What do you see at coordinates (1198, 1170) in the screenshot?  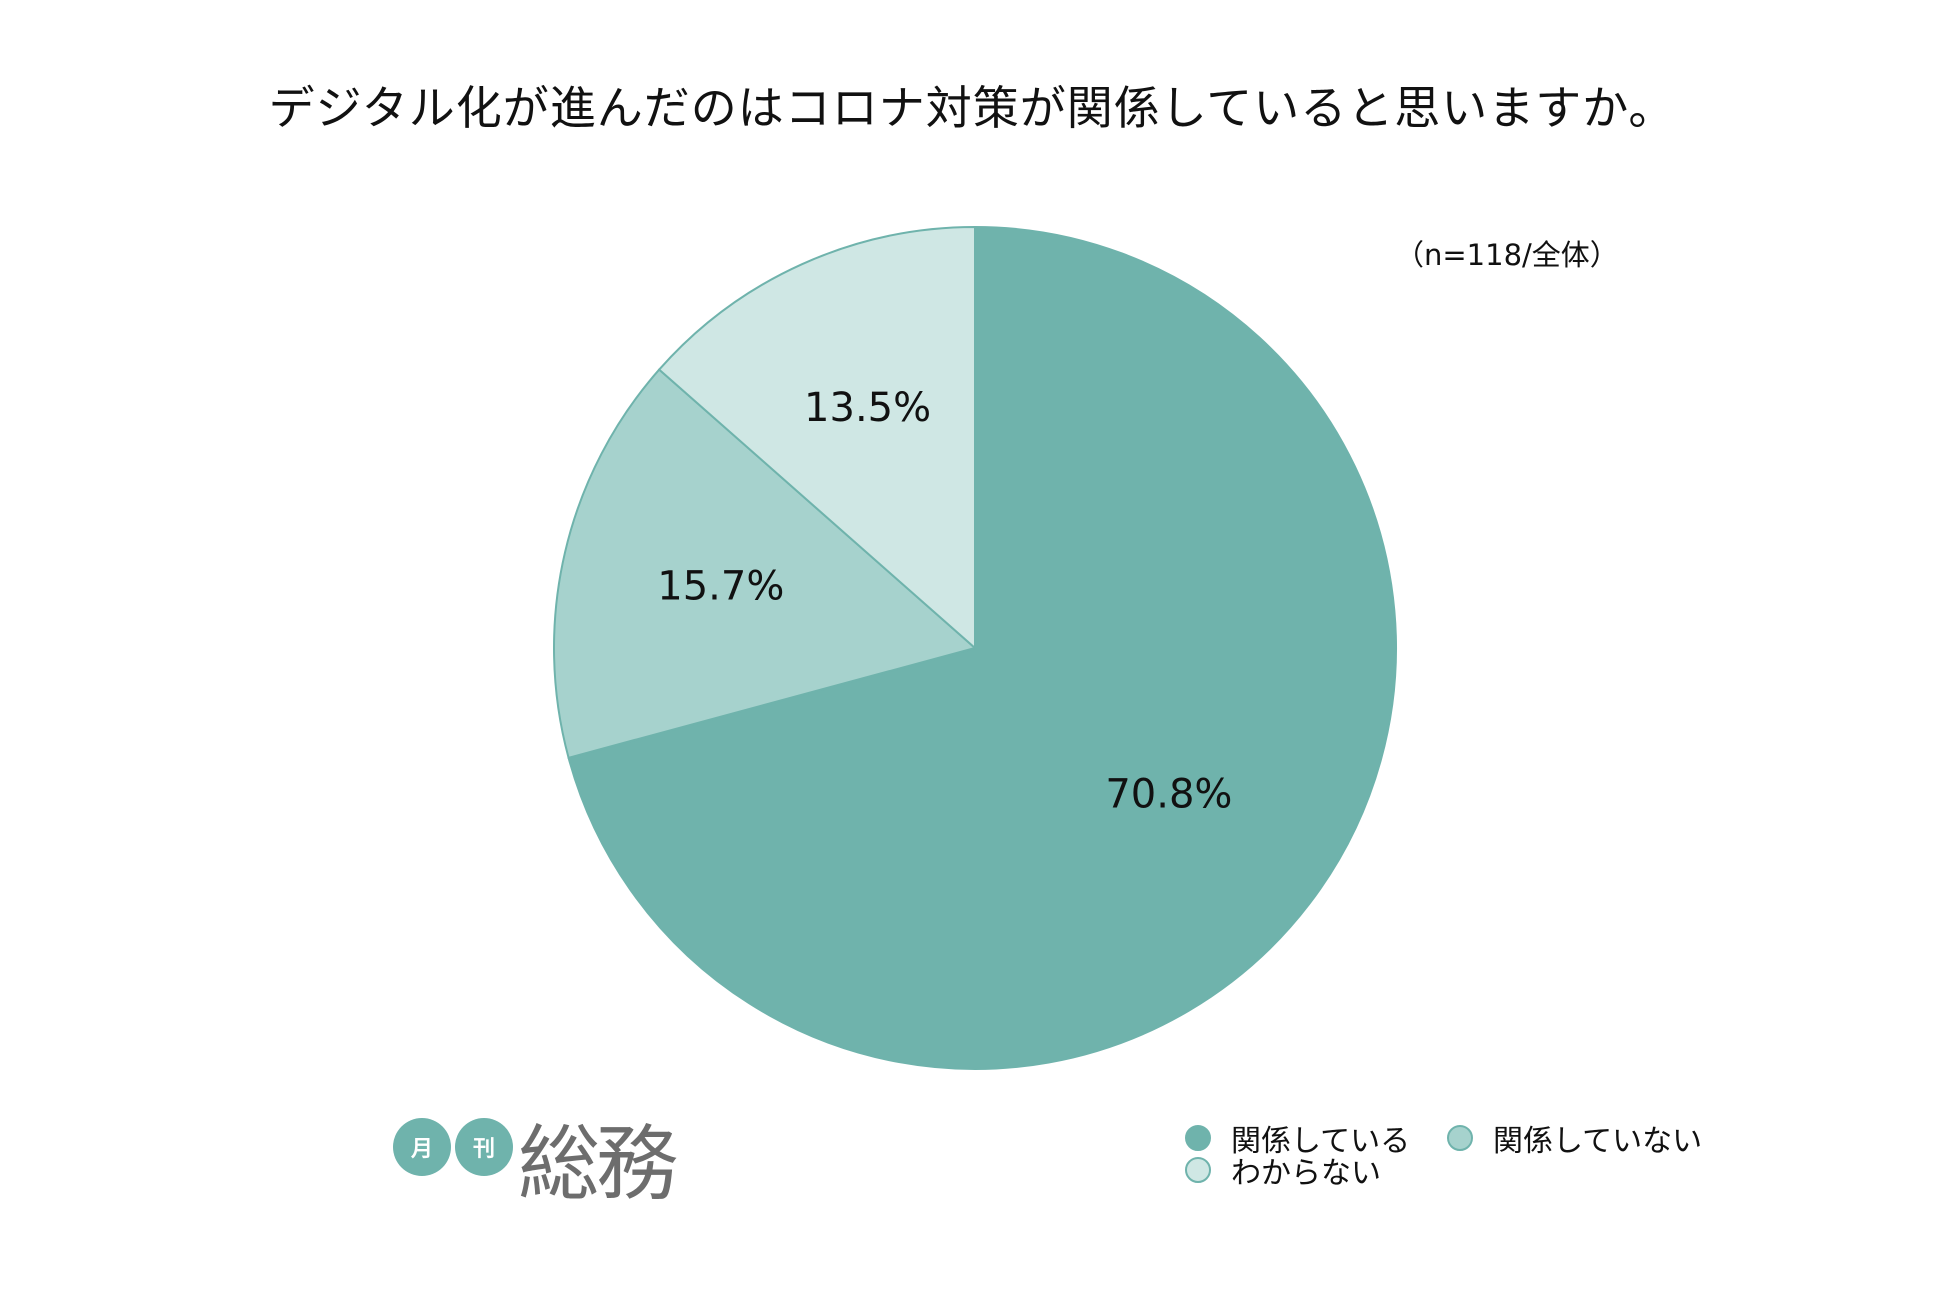 I see `legend-swatch-dont-know` at bounding box center [1198, 1170].